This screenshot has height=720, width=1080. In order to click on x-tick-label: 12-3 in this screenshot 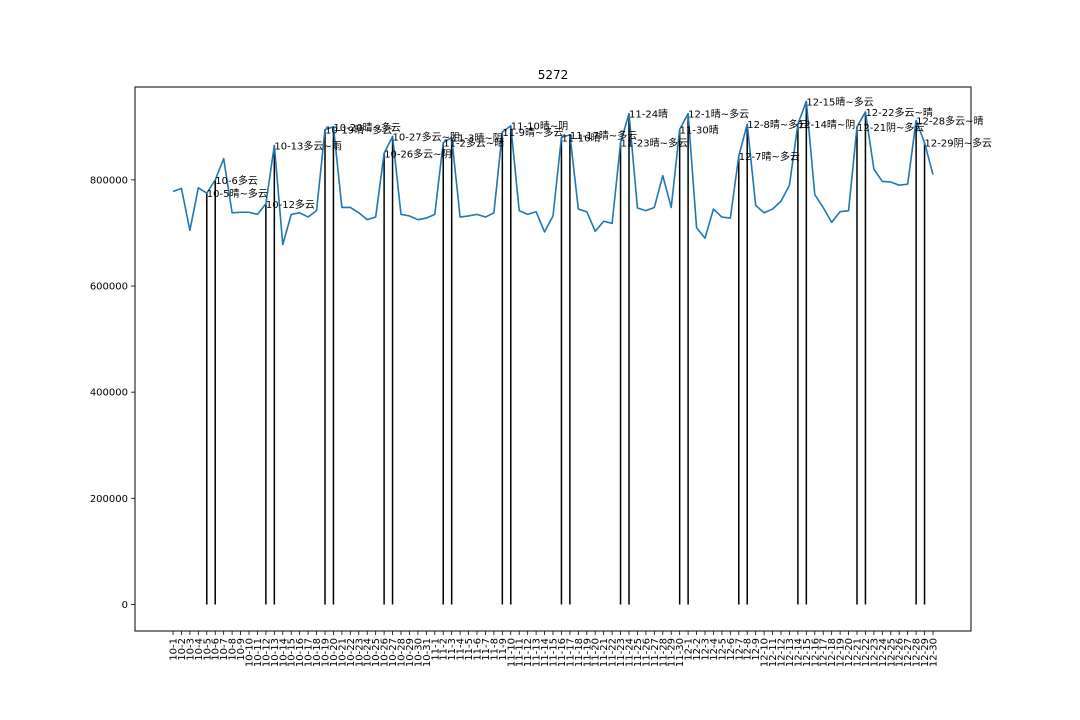, I will do `click(706, 649)`.